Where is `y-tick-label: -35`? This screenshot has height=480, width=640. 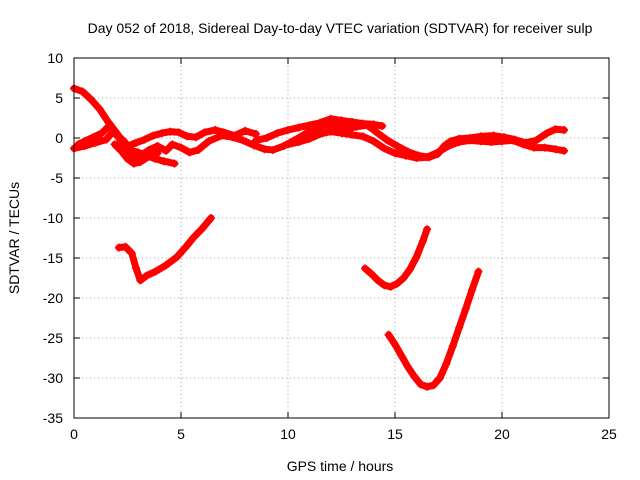 y-tick-label: -35 is located at coordinates (53, 418).